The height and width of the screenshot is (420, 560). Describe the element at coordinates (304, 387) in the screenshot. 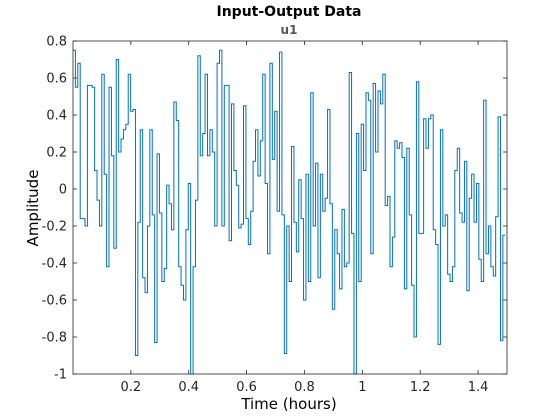

I see `x-tick-label: 0.8` at that location.